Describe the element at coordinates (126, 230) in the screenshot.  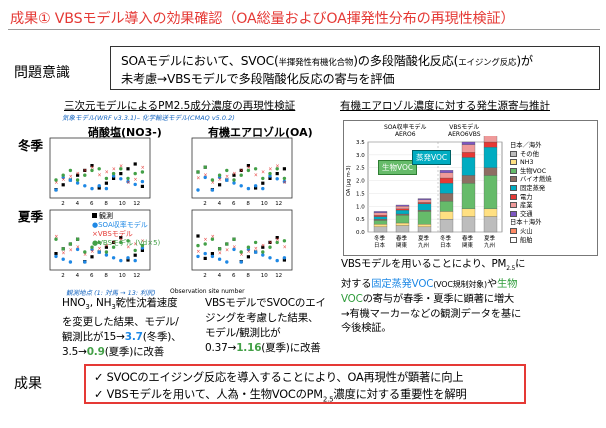
I see `scatter-legend: 観測 ●SOA収率モデル ×VBSモデル ●VBSモデル (Vd×5)` at that location.